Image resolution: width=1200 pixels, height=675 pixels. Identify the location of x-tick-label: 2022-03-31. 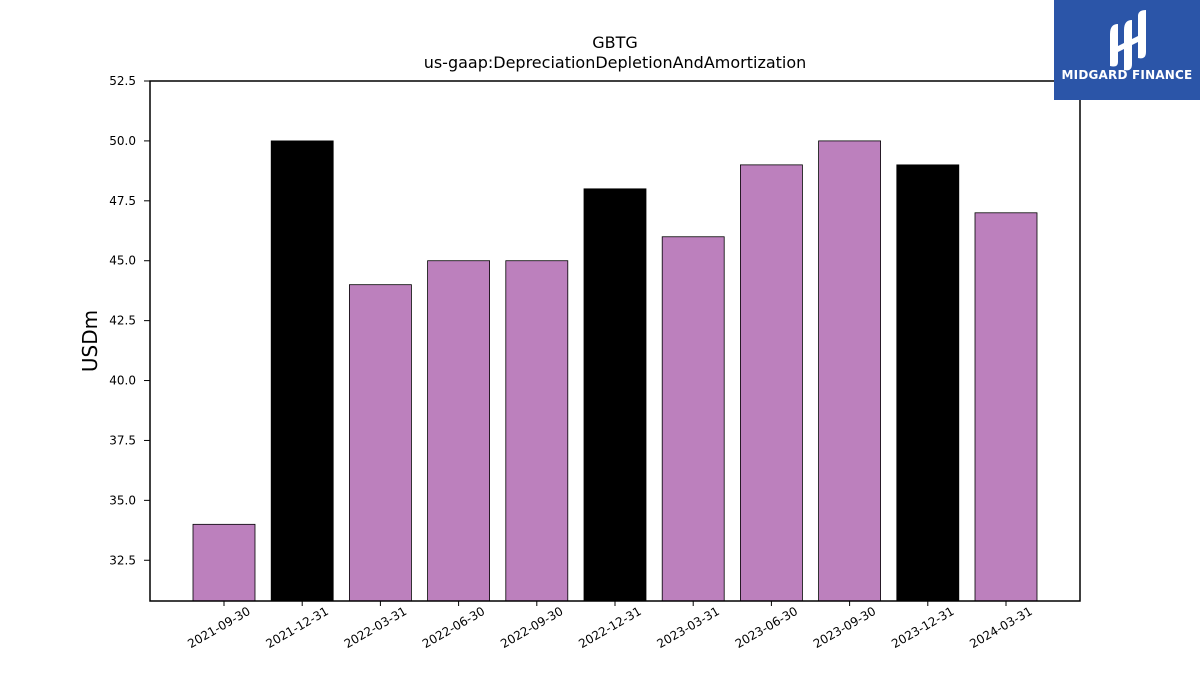
(375, 627).